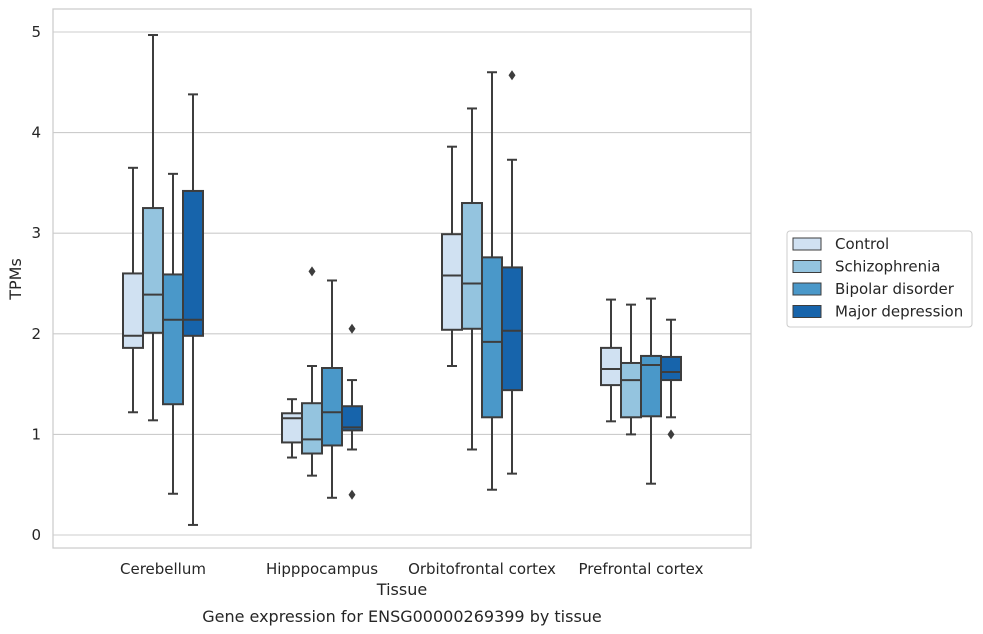  Describe the element at coordinates (36, 283) in the screenshot. I see `y-tick-labels: 0 1 2 3 4 5` at that location.